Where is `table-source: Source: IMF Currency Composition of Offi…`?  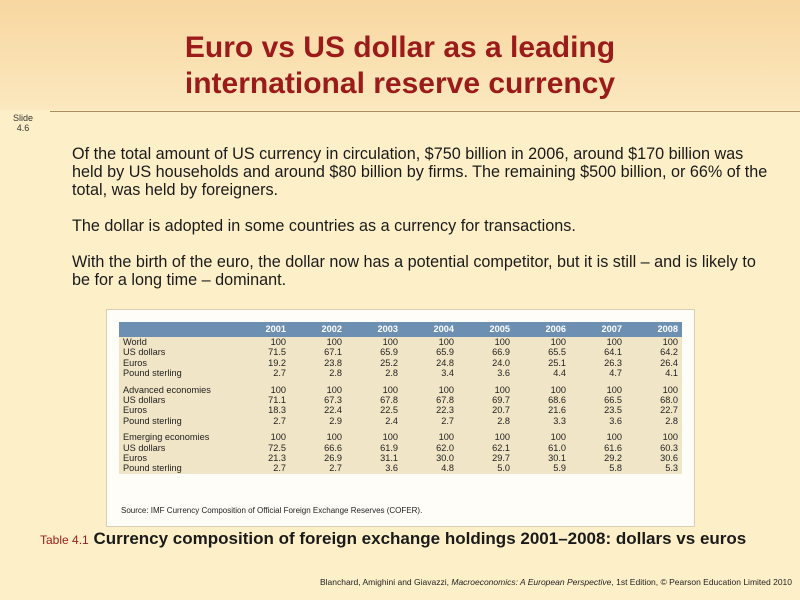 table-source: Source: IMF Currency Composition of Offi… is located at coordinates (272, 510).